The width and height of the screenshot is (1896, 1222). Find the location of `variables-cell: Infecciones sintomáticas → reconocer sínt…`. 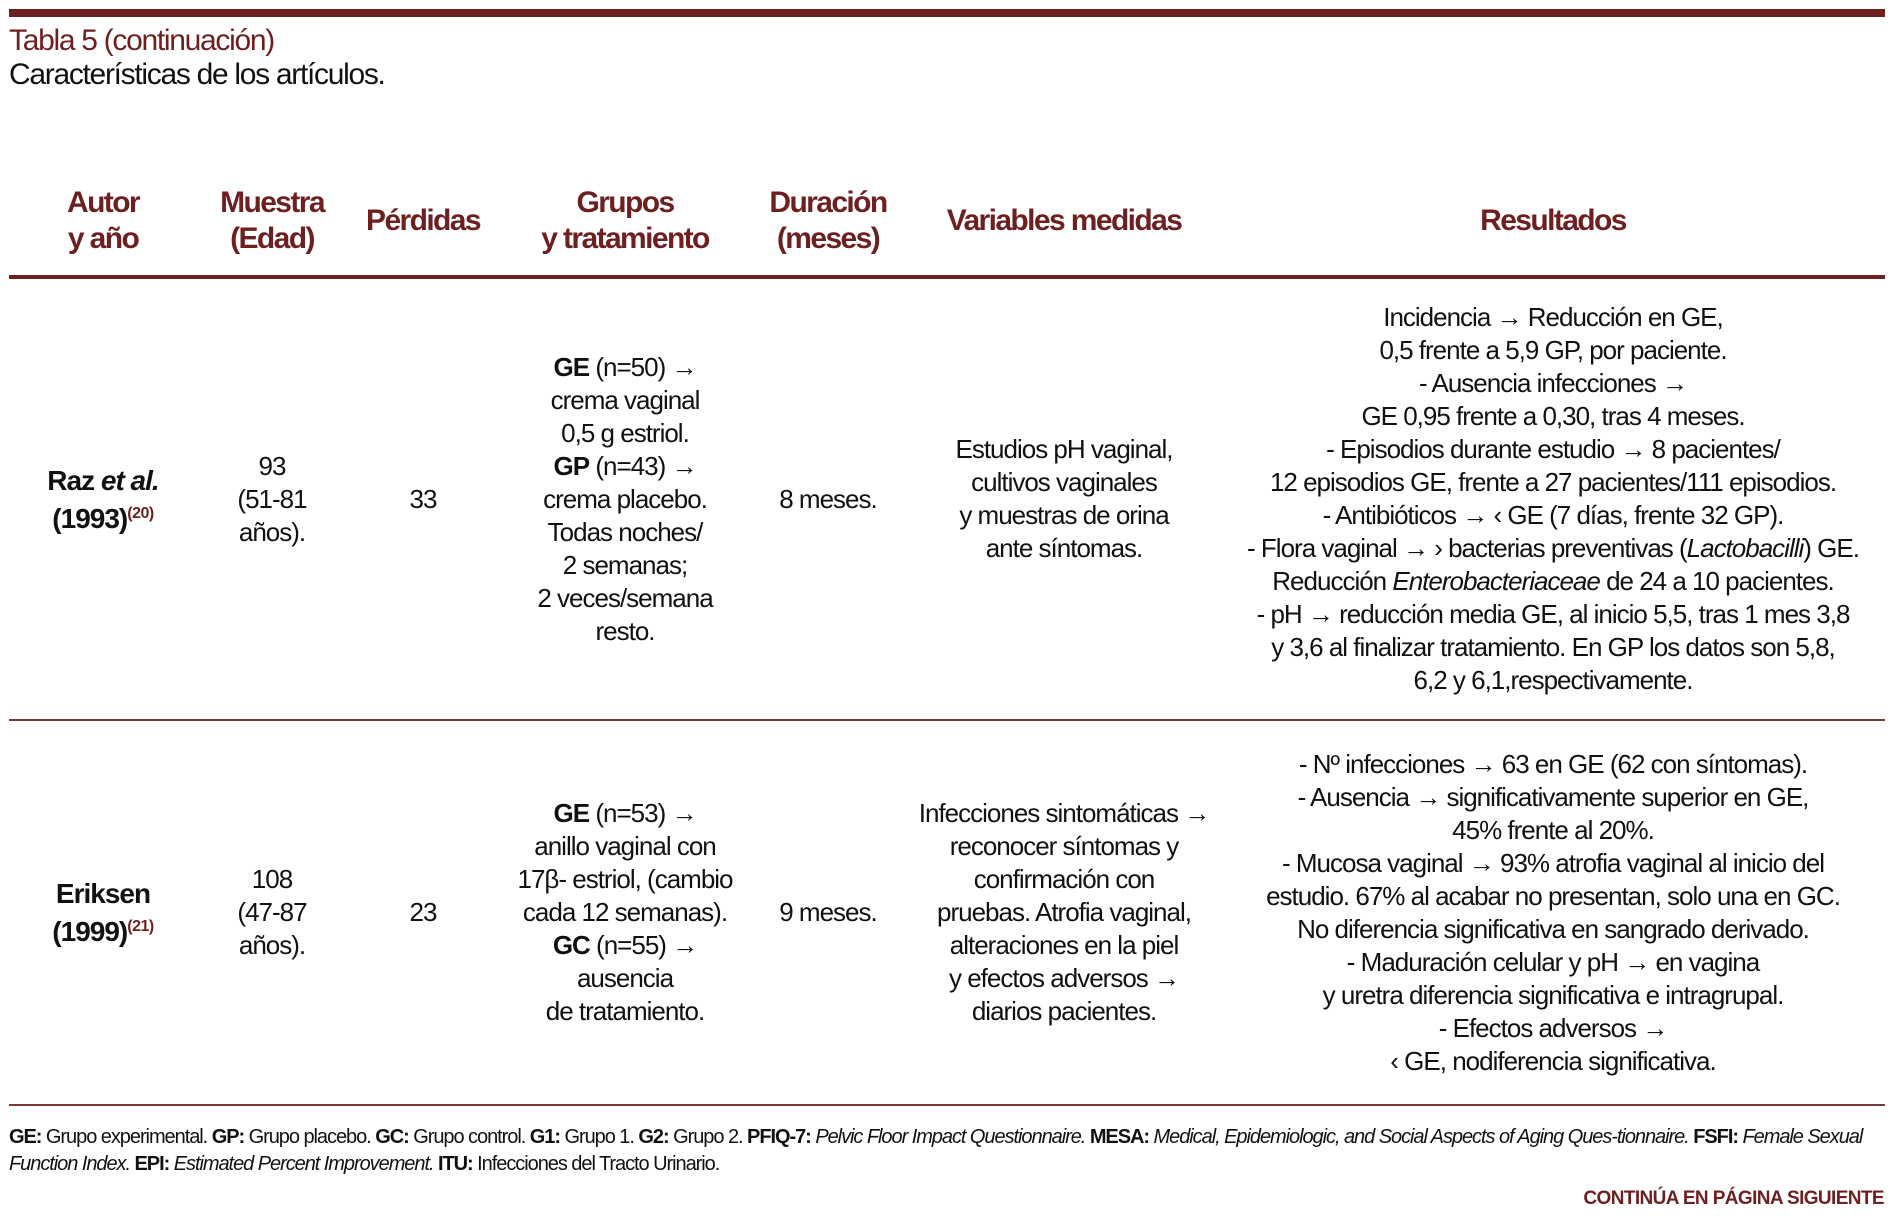

variables-cell: Infecciones sintomáticas → reconocer sínt… is located at coordinates (1064, 912).